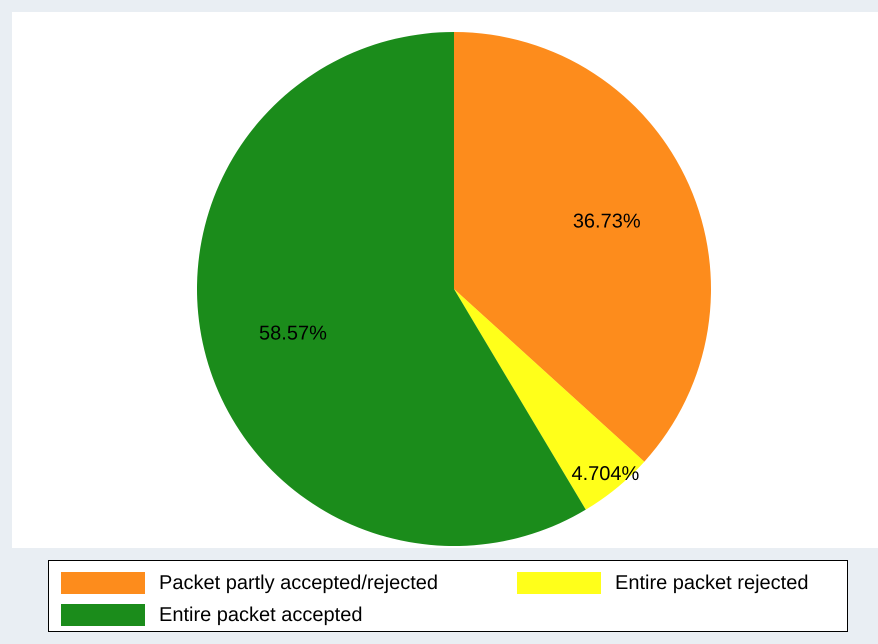 The image size is (878, 644). I want to click on legend-label: Packet partly accepted/rejected, so click(298, 583).